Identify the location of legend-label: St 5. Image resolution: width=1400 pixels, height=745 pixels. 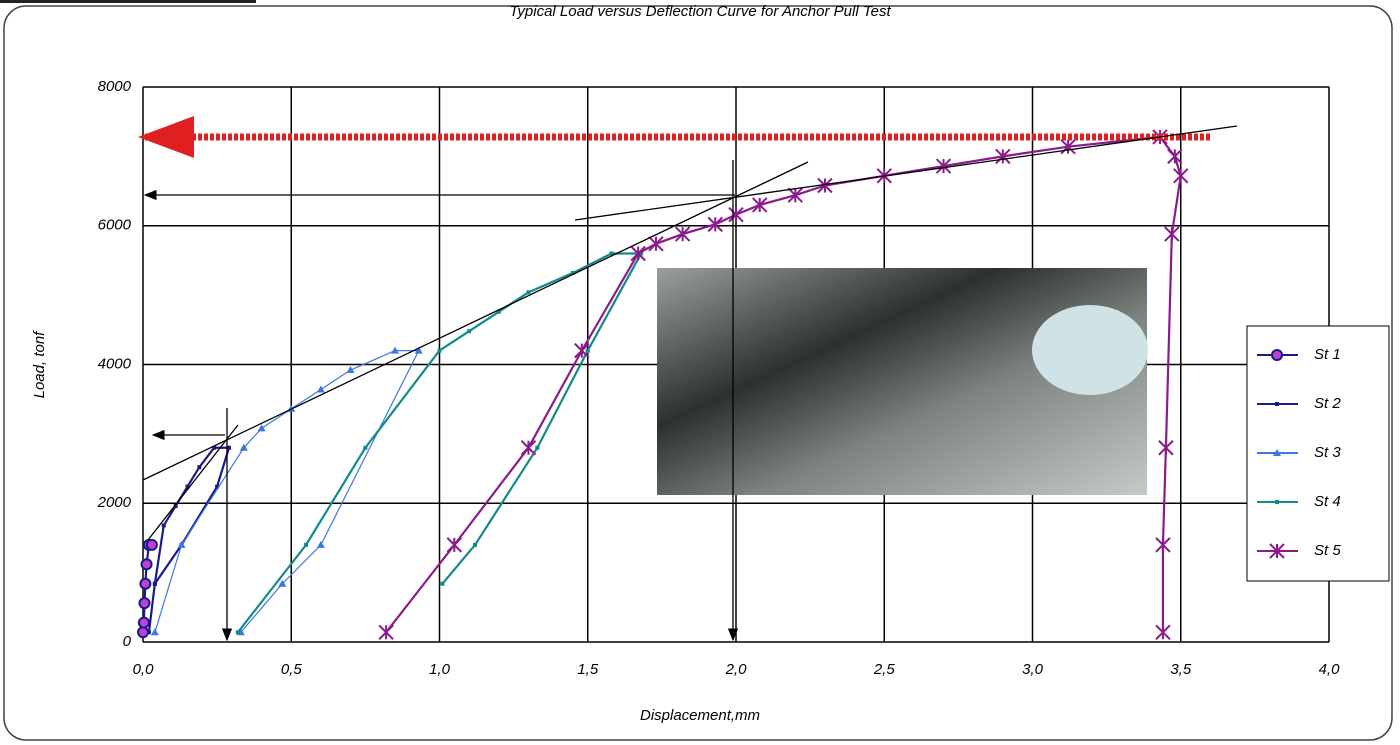
(1327, 550).